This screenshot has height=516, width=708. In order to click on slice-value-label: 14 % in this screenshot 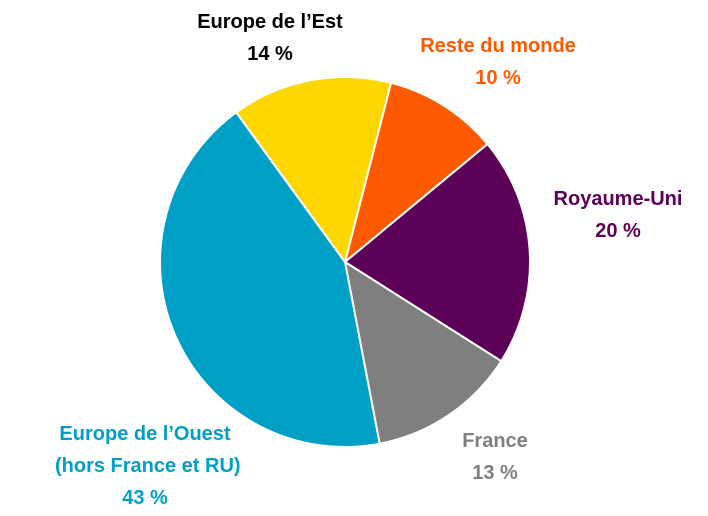, I will do `click(270, 54)`.